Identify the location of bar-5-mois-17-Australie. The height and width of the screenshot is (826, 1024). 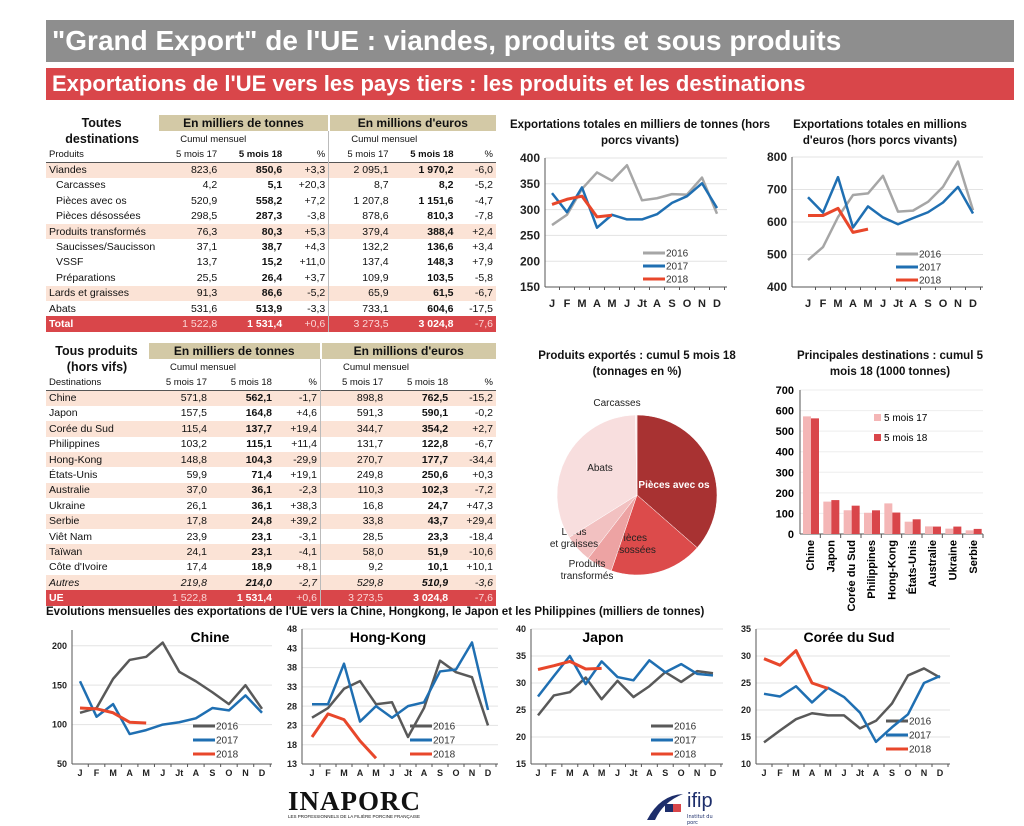
(929, 530).